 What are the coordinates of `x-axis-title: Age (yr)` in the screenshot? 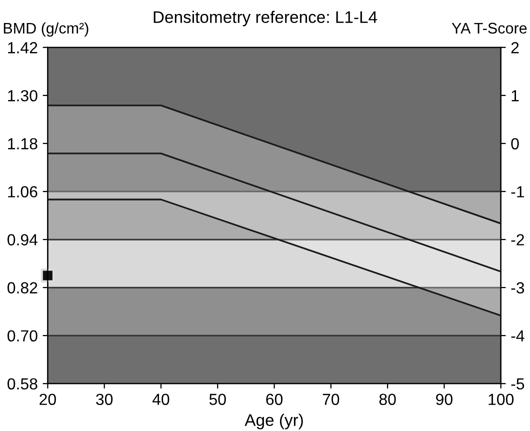 It's located at (273, 422).